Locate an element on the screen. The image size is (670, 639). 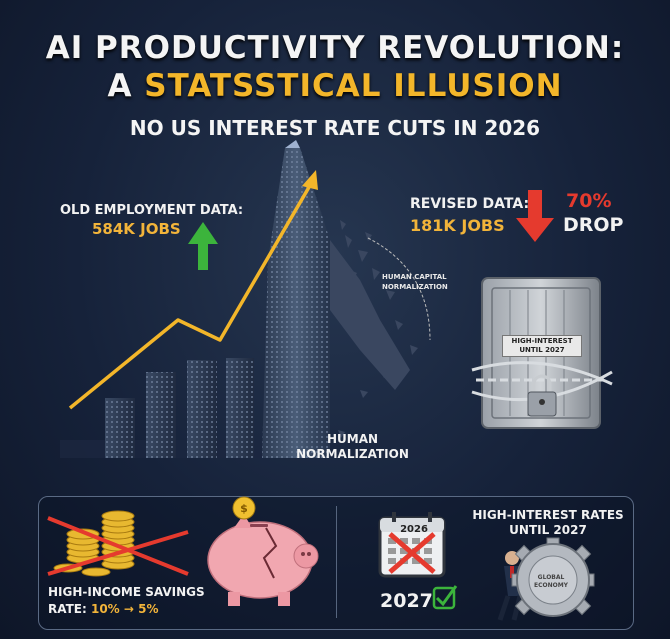
human-capital-label: HUMAN CAPITAL NORMALIZATION is located at coordinates (415, 282).